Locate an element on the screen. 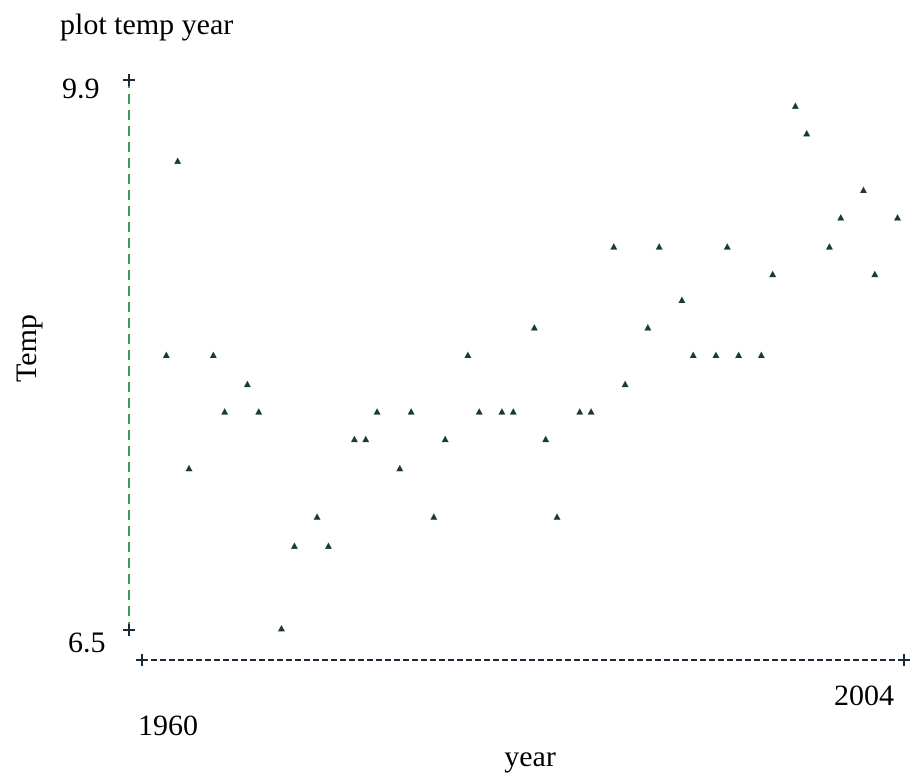  x-axis-label: year is located at coordinates (530, 756).